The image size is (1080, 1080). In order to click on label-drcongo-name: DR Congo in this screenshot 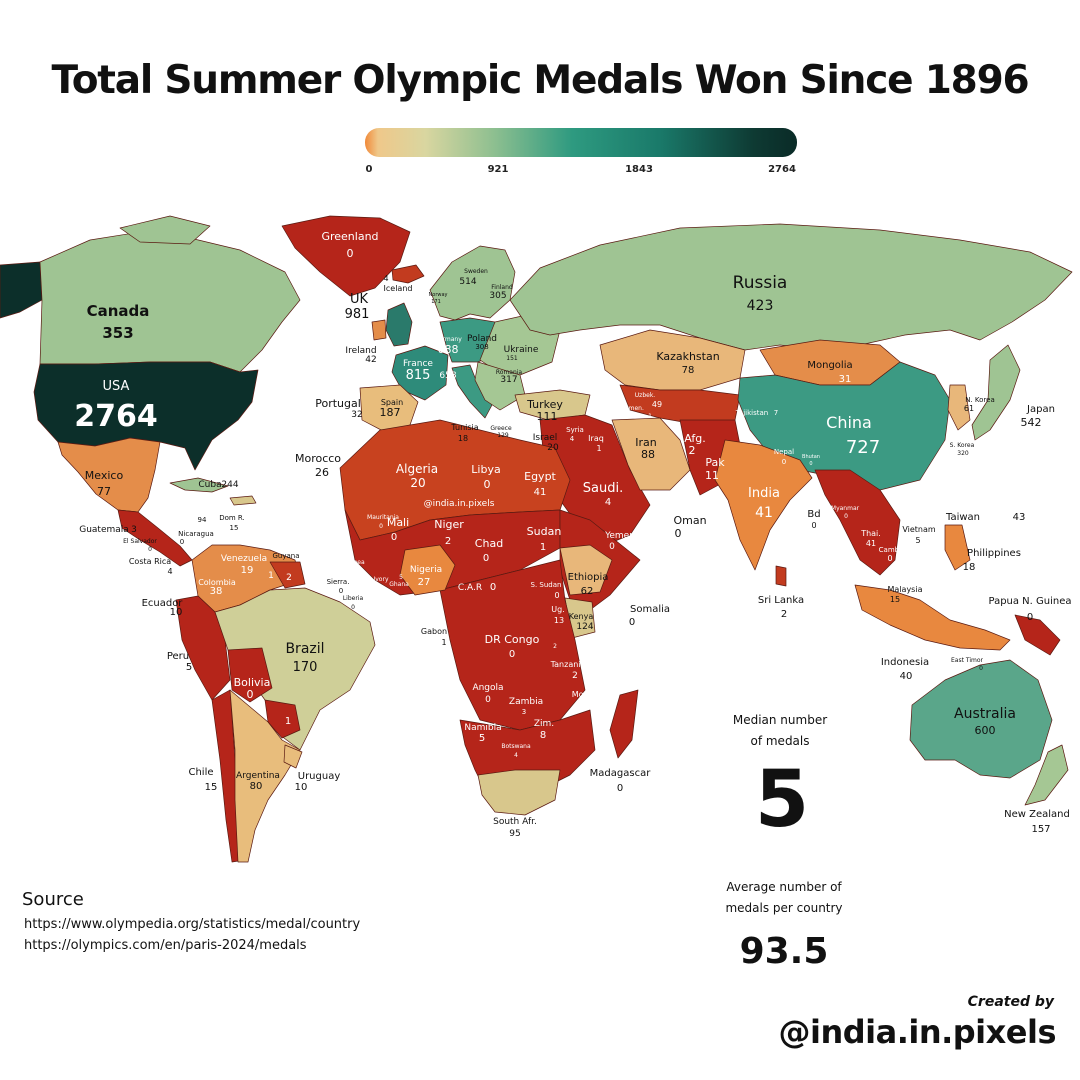, I will do `click(512, 639)`.